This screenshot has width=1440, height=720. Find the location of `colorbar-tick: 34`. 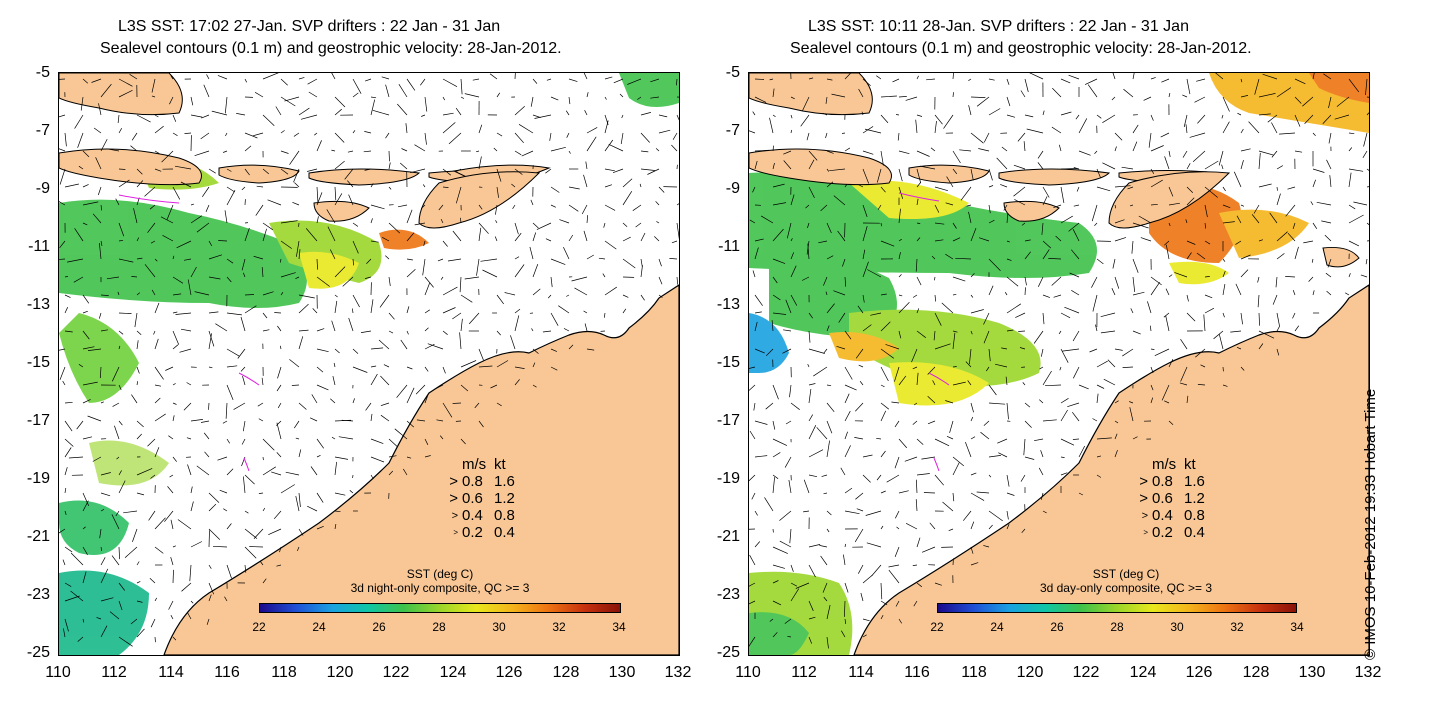

colorbar-tick: 34 is located at coordinates (1297, 627).